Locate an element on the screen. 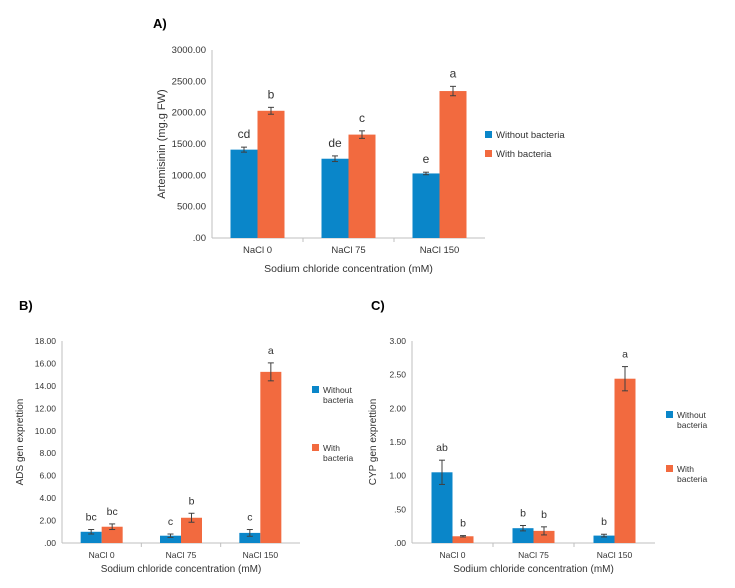 The width and height of the screenshot is (735, 588). y-tick-label: 1000.00 is located at coordinates (189, 175).